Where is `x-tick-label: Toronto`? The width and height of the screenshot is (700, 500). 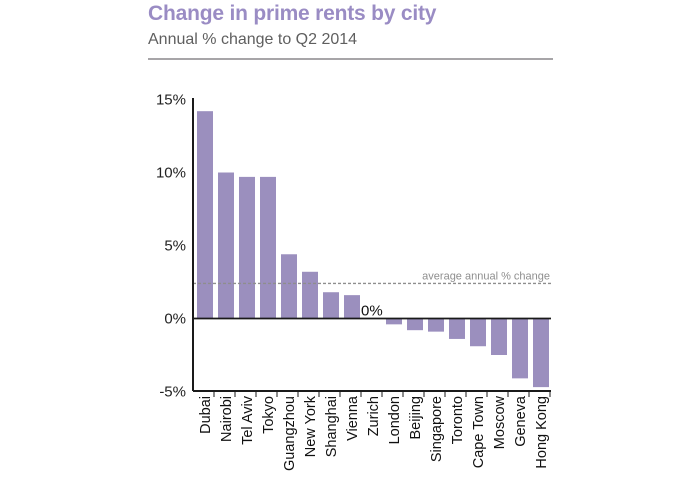 x-tick-label: Toronto is located at coordinates (458, 420).